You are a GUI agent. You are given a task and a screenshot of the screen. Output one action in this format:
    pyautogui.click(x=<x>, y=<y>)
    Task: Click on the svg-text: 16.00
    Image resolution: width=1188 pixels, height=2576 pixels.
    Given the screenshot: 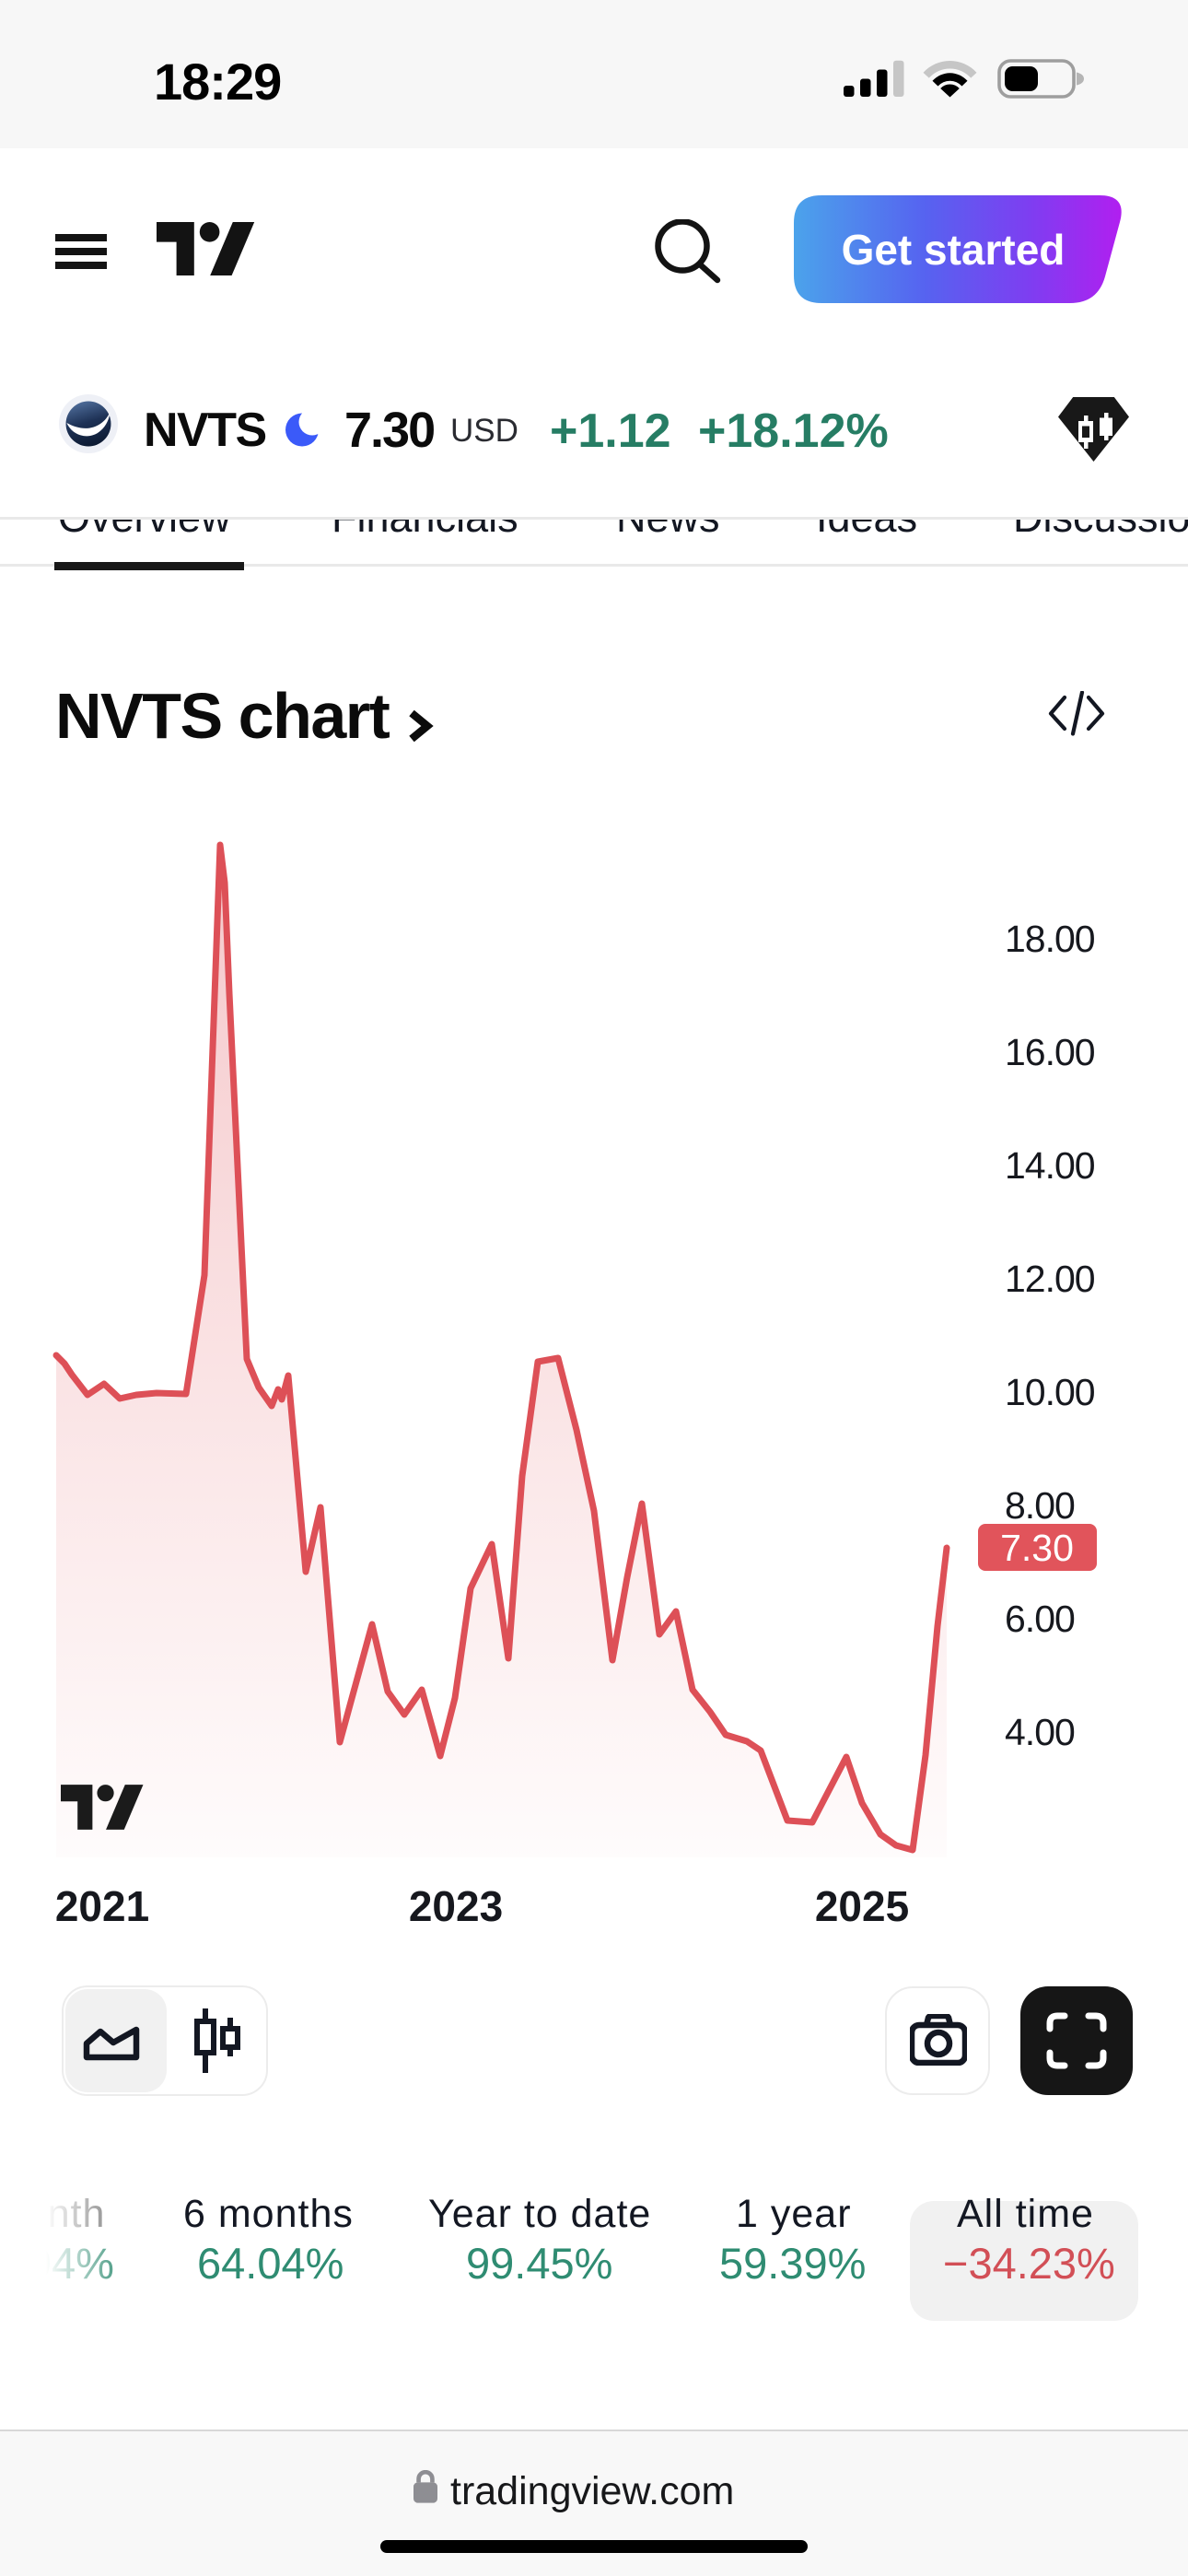 What is the action you would take?
    pyautogui.click(x=1050, y=1052)
    